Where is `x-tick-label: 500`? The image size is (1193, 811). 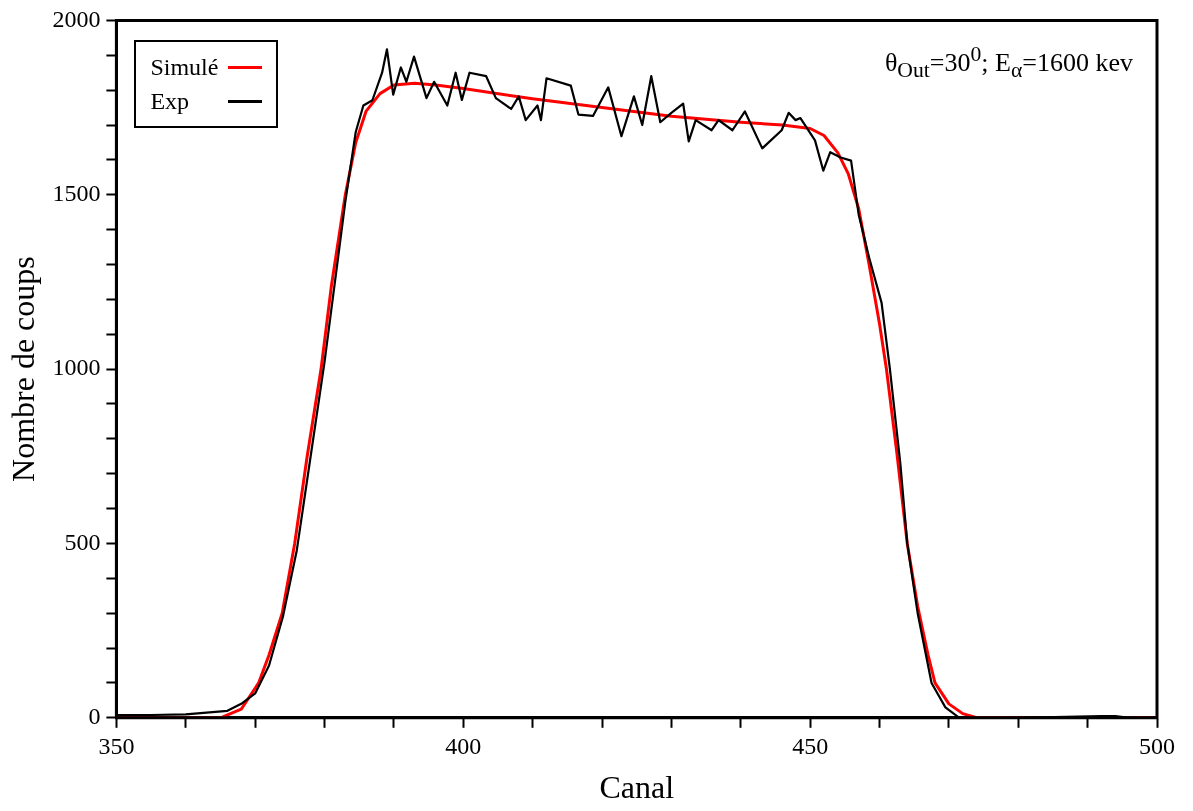 x-tick-label: 500 is located at coordinates (1157, 746).